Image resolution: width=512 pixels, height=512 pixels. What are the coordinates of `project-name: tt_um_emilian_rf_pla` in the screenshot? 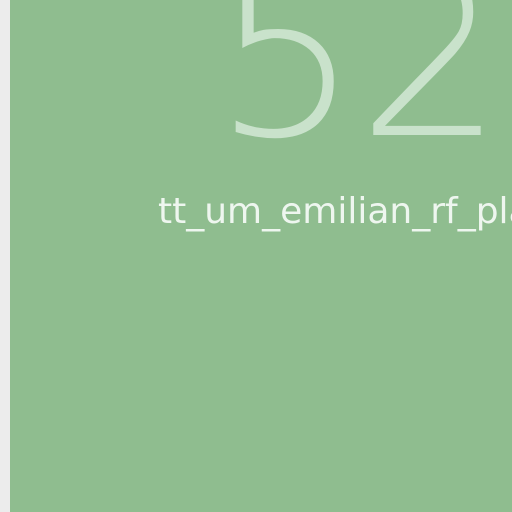 It's located at (335, 211).